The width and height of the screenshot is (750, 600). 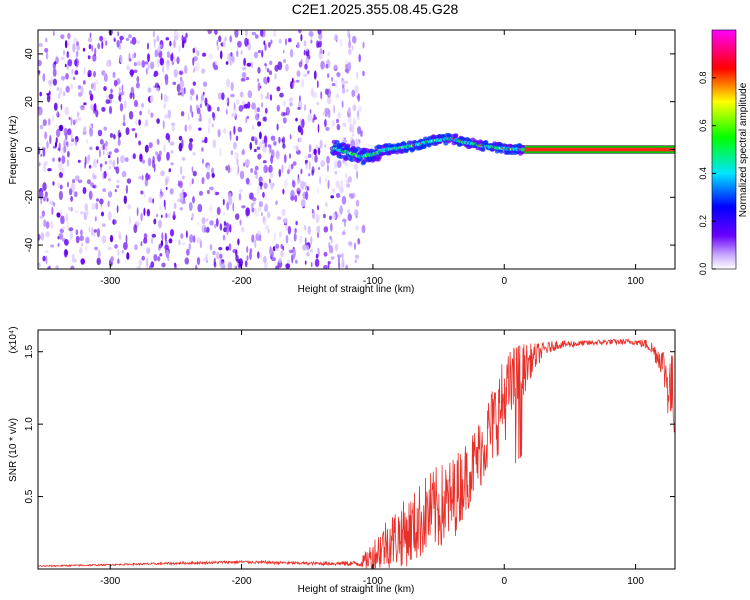 What do you see at coordinates (635, 581) in the screenshot?
I see `x-tick-label: 100` at bounding box center [635, 581].